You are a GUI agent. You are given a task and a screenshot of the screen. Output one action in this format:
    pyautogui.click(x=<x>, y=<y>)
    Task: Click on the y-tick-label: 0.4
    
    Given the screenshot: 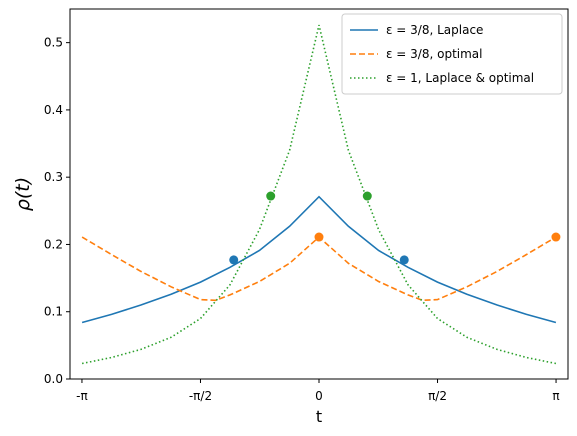 What is the action you would take?
    pyautogui.click(x=53, y=110)
    